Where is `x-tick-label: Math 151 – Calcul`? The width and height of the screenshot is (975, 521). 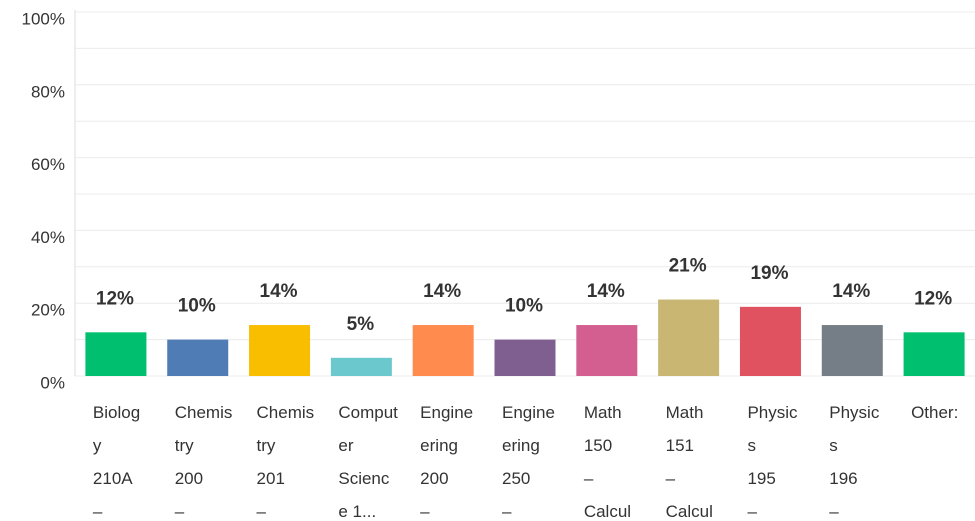
x-tick-label: Math 151 – Calcul is located at coordinates (689, 462).